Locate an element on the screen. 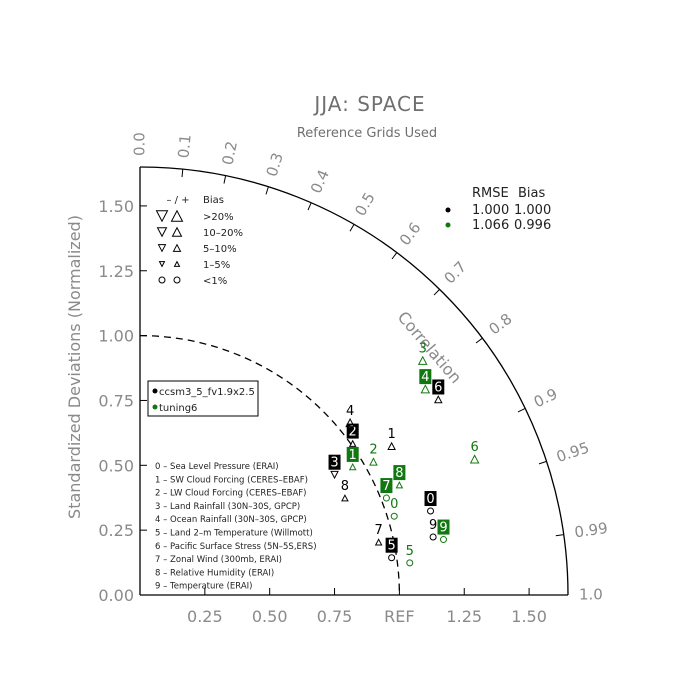  case-legend-name: tuning6 is located at coordinates (178, 408).